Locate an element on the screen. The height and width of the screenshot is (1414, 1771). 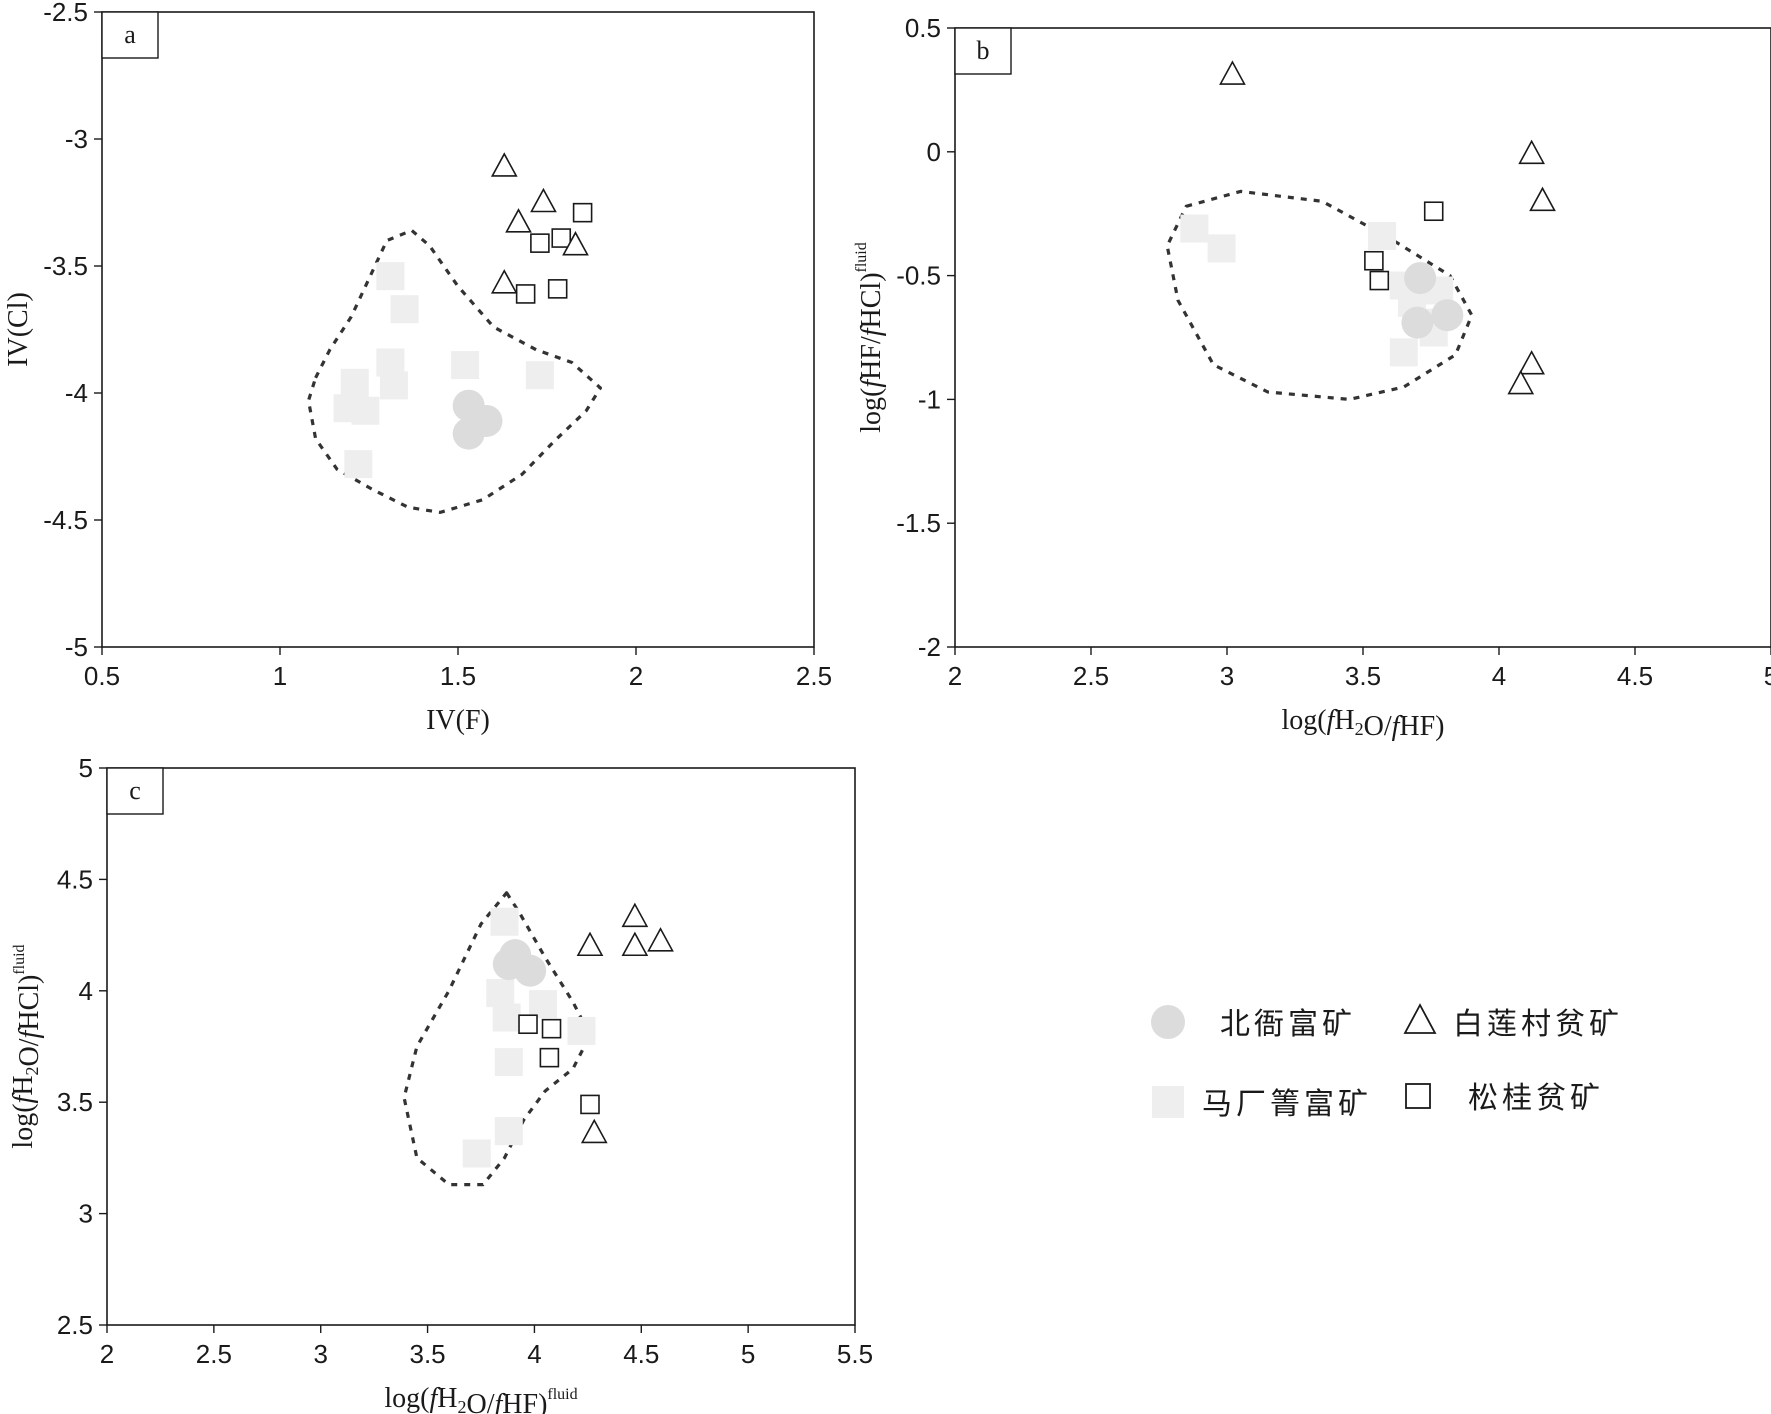
y-tick-label: -4 is located at coordinates (76, 393).